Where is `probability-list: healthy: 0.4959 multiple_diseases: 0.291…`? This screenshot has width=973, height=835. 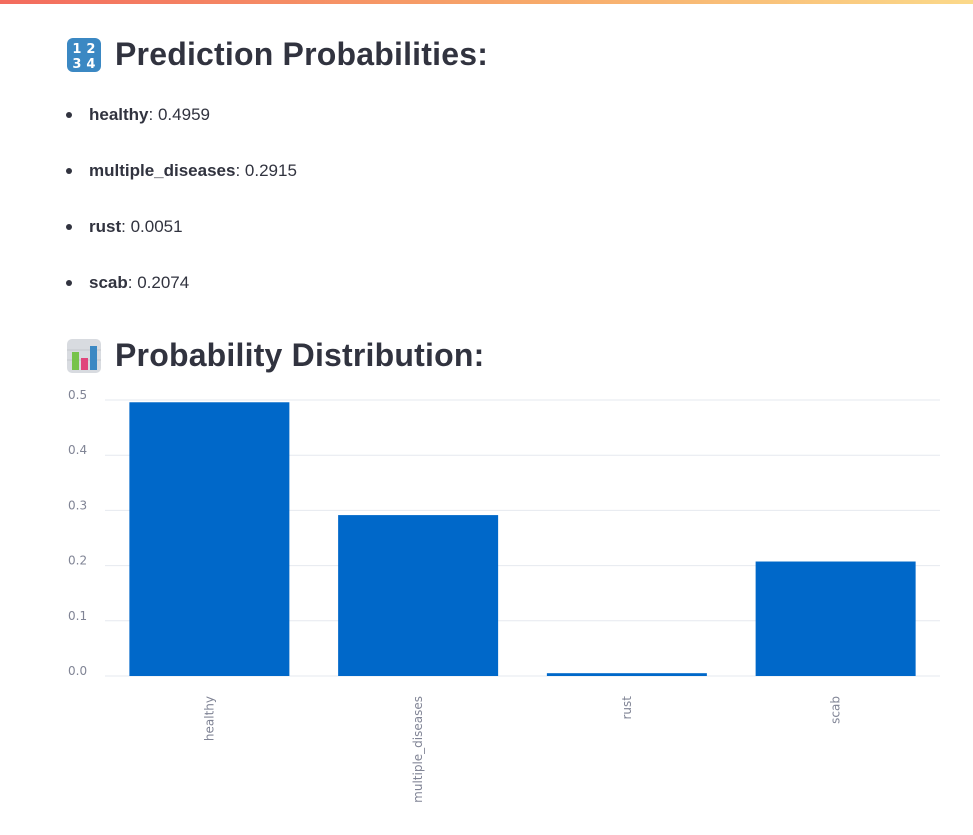
probability-list: healthy: 0.4959 multiple_diseases: 0.291… is located at coordinates (181, 210).